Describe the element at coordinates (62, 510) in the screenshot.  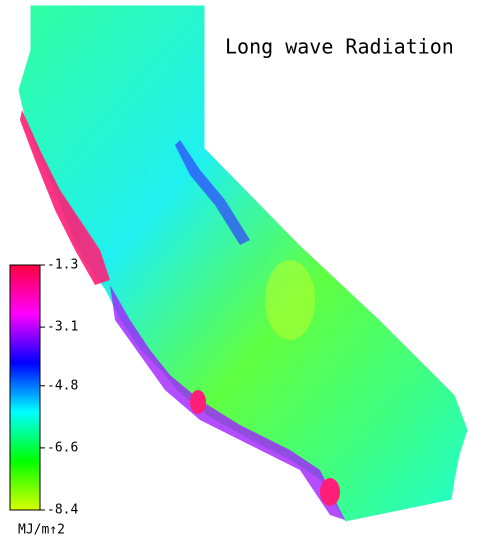
I see `tick-label: -8.4` at that location.